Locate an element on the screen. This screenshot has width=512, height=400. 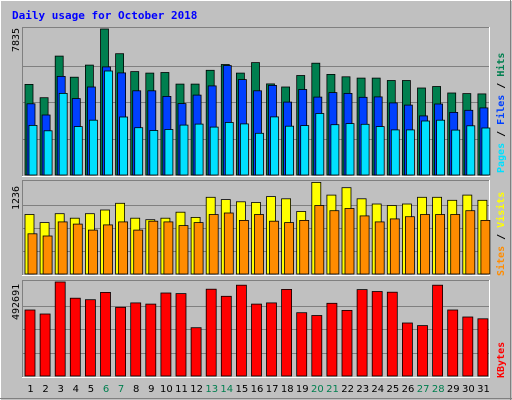
legend-visits-sites: Sites / Visits is located at coordinates (501, 234).